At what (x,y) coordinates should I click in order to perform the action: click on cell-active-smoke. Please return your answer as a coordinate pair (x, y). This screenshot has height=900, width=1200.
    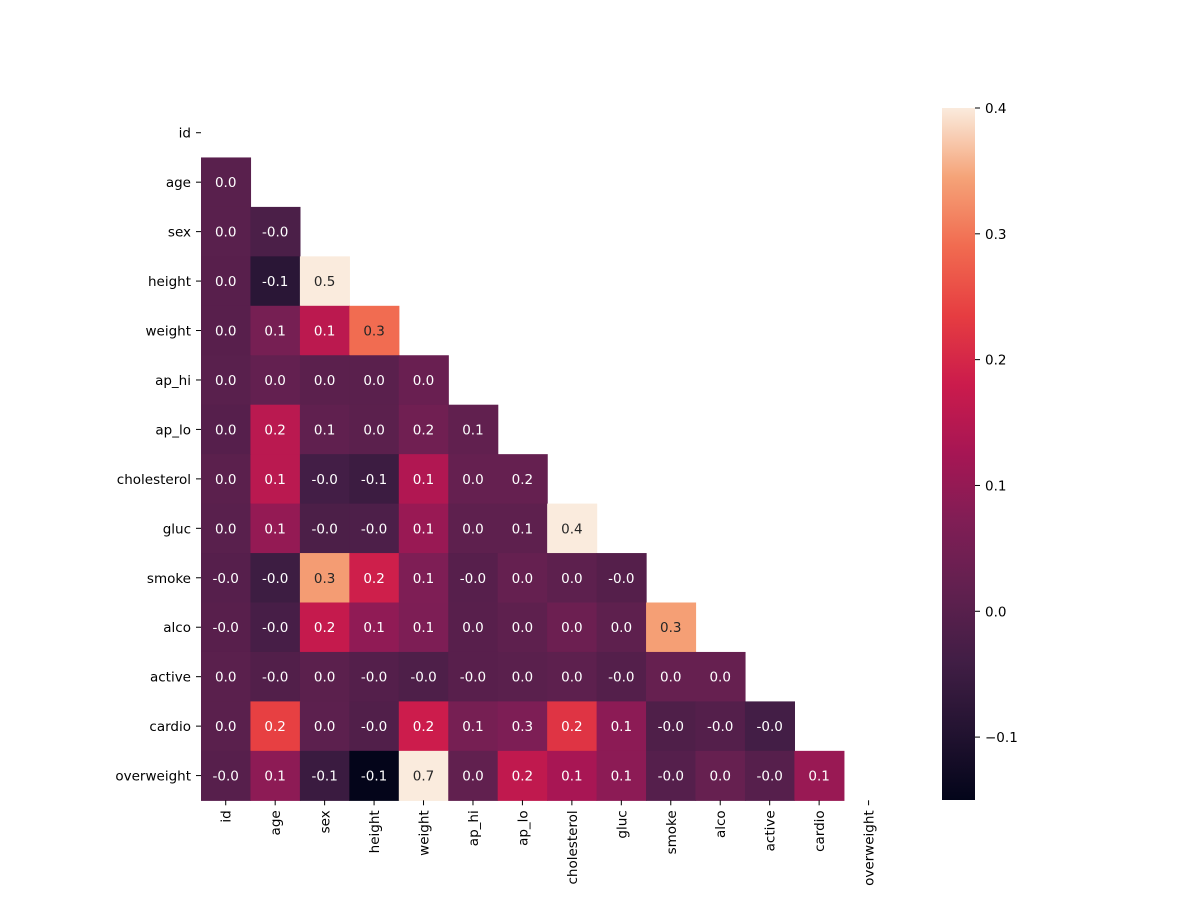
    Looking at the image, I should click on (671, 676).